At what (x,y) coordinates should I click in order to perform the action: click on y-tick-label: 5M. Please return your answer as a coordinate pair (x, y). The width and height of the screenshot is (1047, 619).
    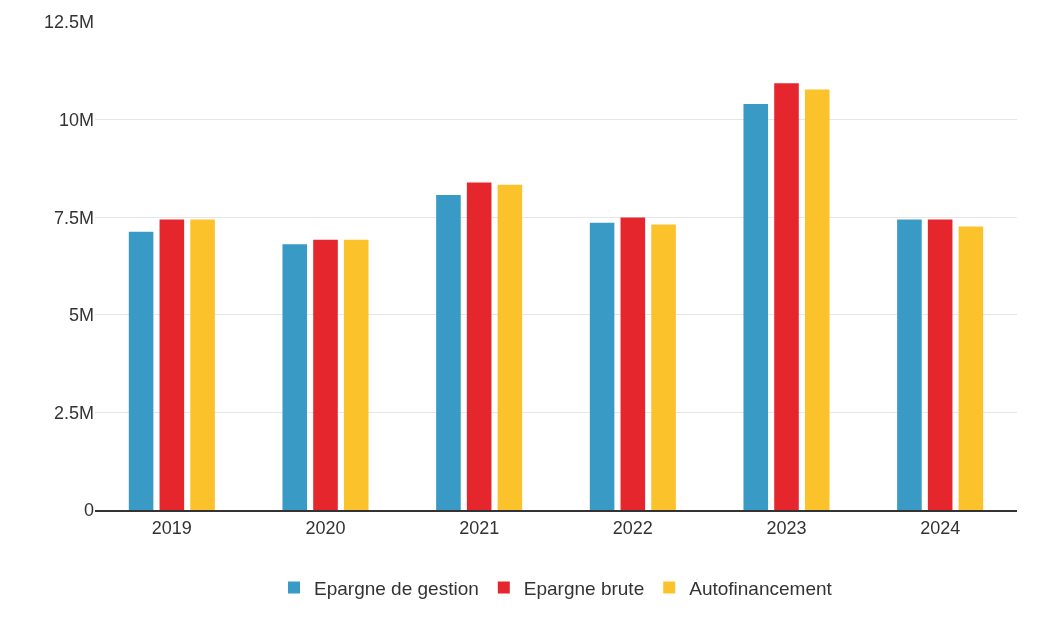
    Looking at the image, I should click on (81, 315).